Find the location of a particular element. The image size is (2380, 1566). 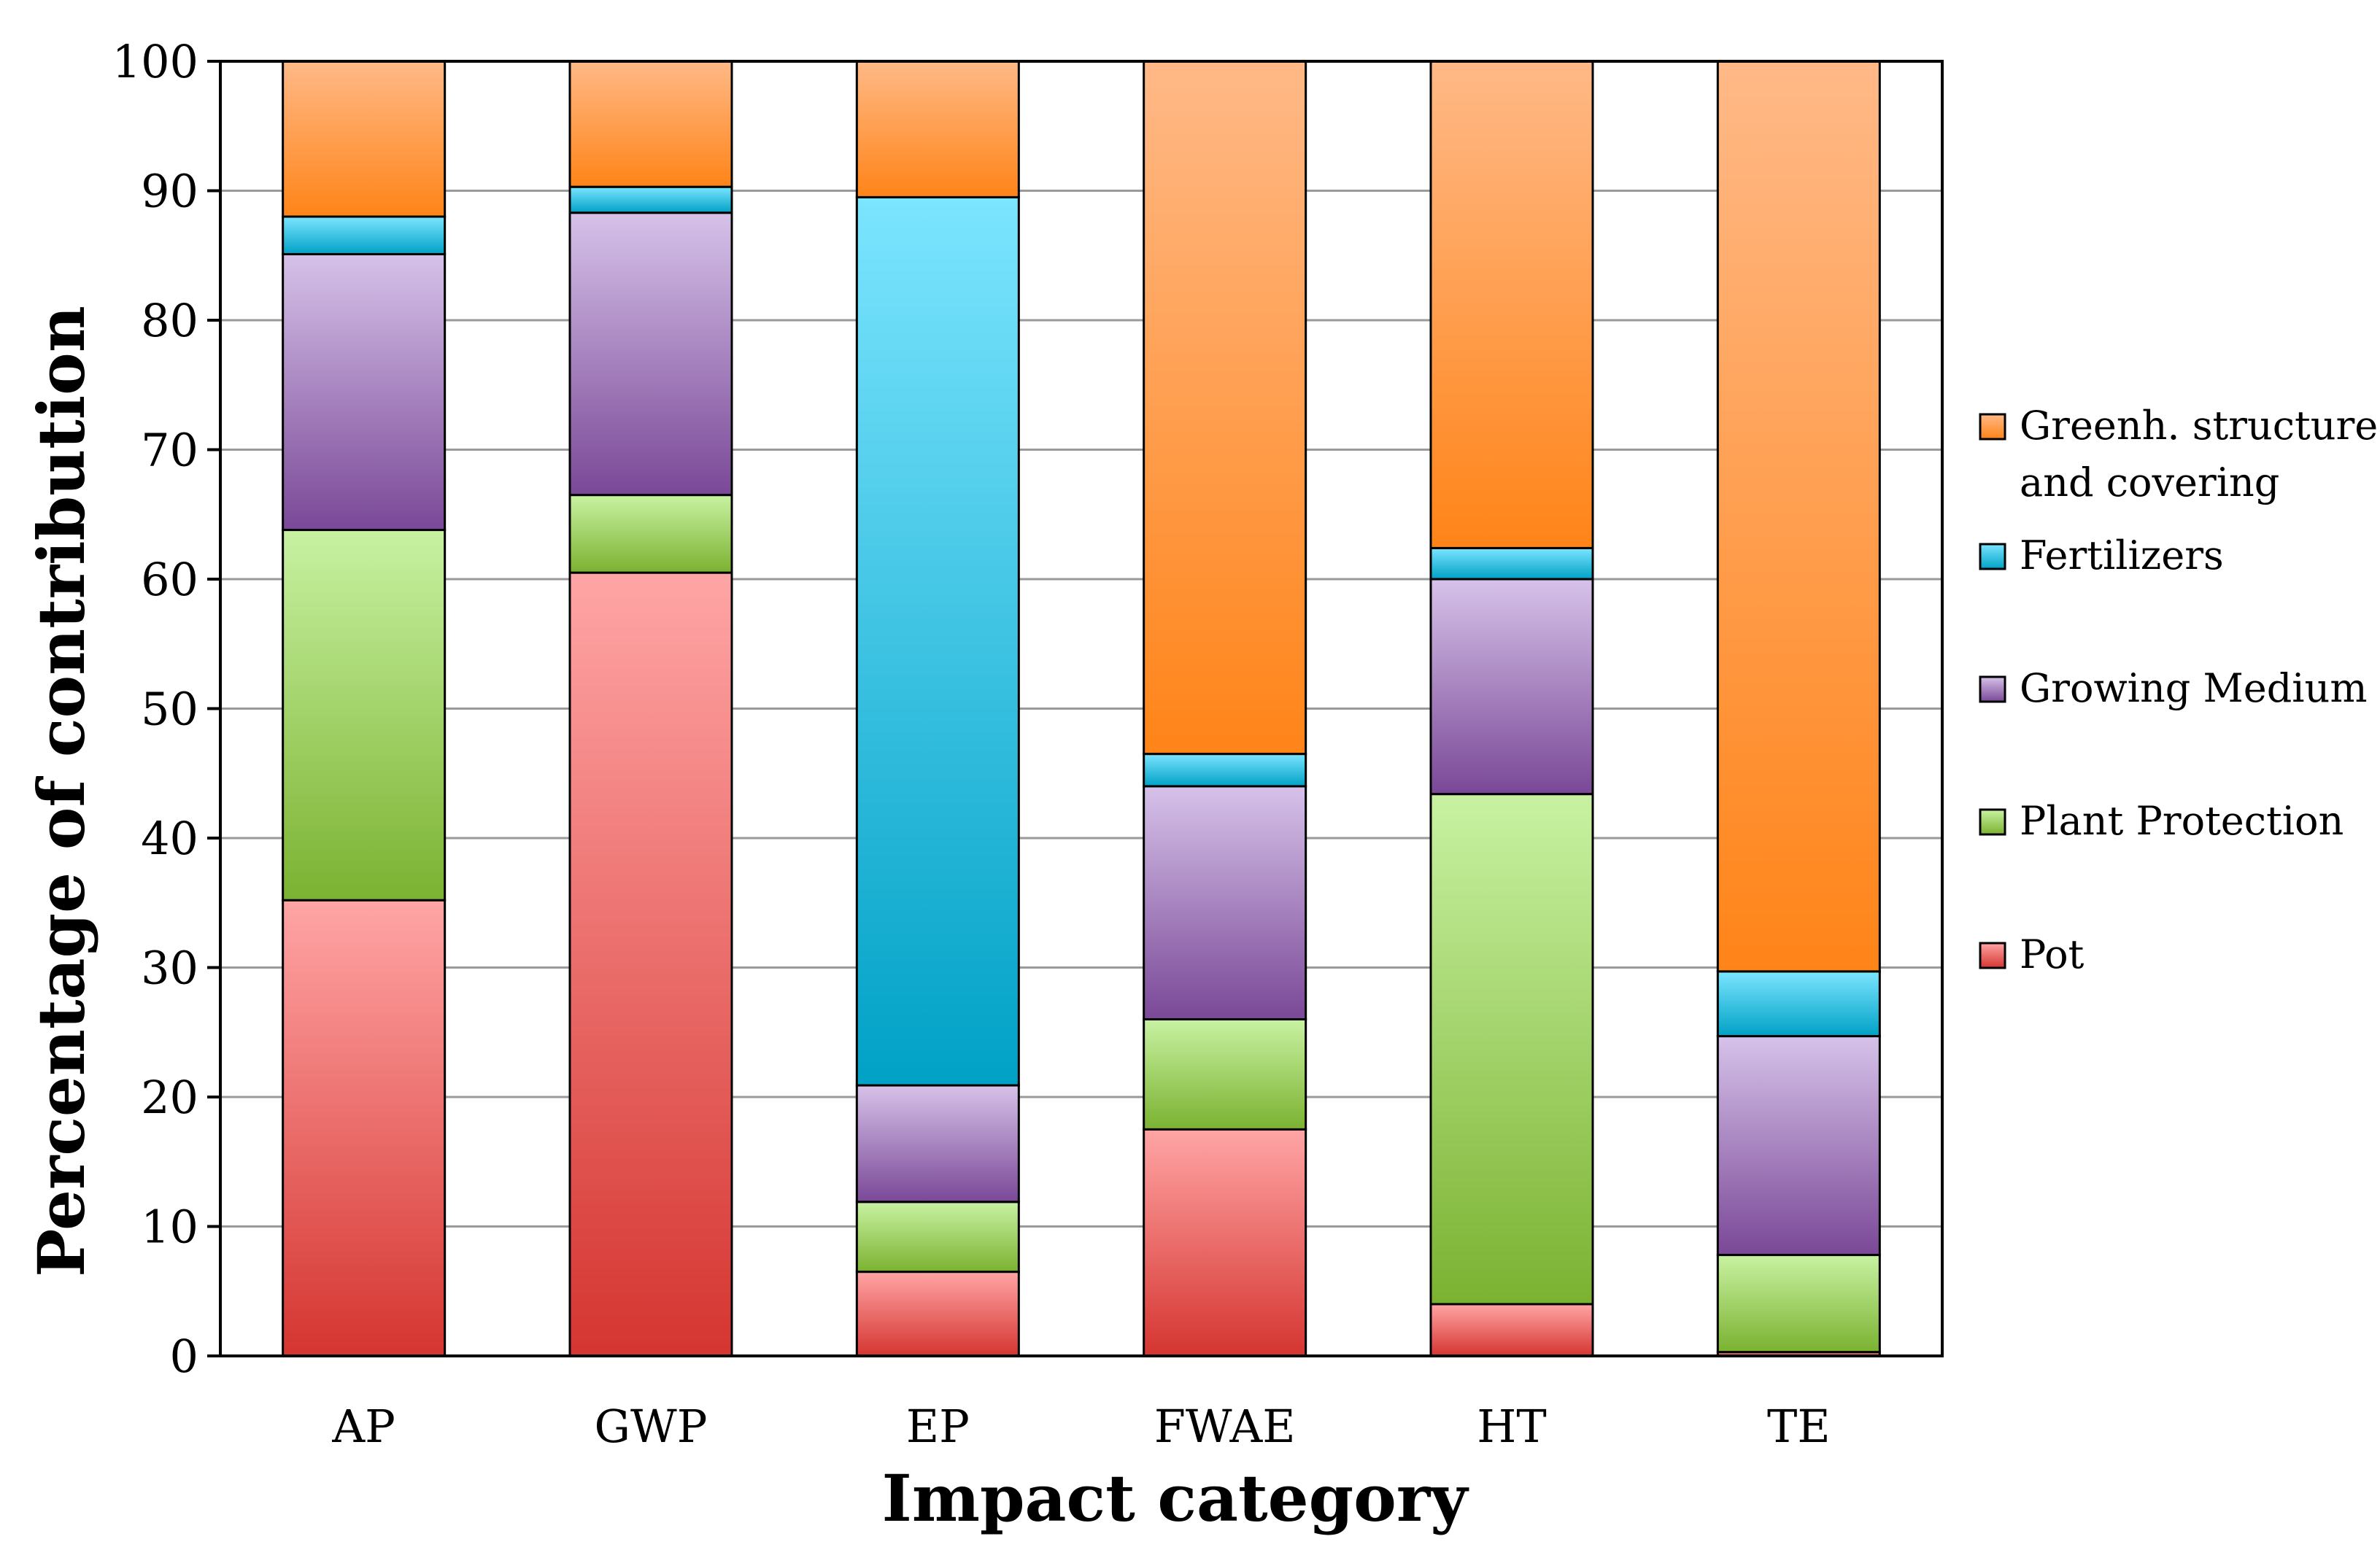

bar-fwae-growing-medium is located at coordinates (1225, 902).